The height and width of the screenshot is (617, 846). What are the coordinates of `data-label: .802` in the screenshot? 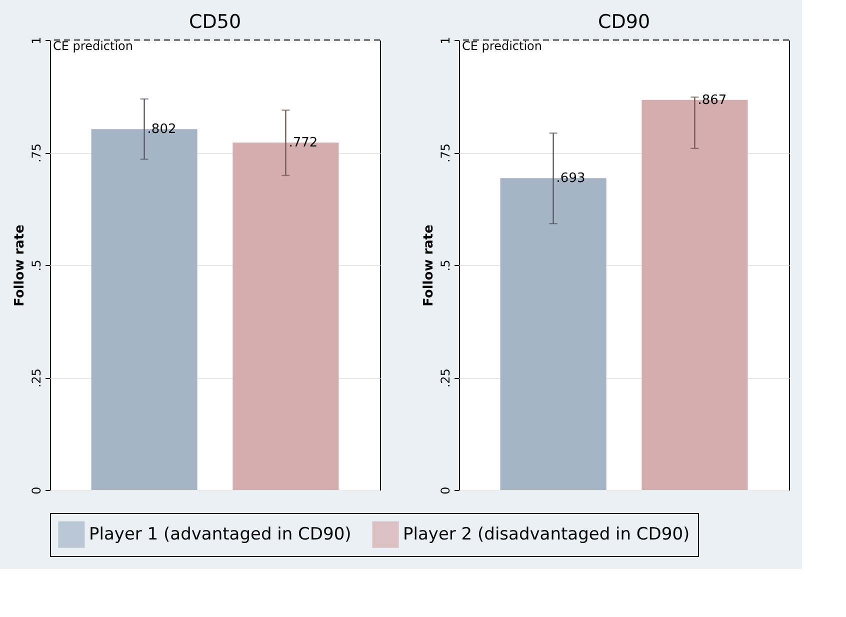 It's located at (161, 130).